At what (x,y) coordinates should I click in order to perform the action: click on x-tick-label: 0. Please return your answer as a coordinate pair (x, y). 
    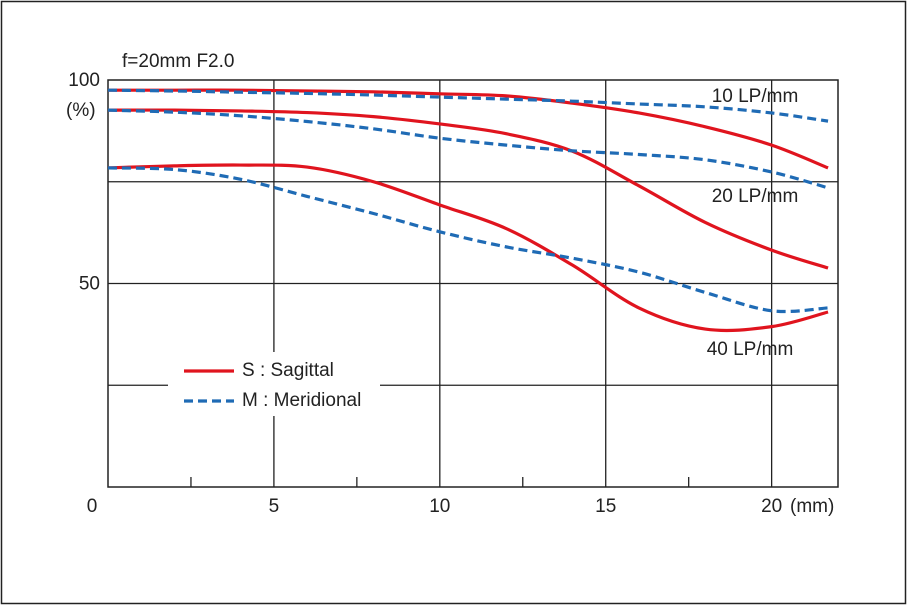
    Looking at the image, I should click on (92, 506).